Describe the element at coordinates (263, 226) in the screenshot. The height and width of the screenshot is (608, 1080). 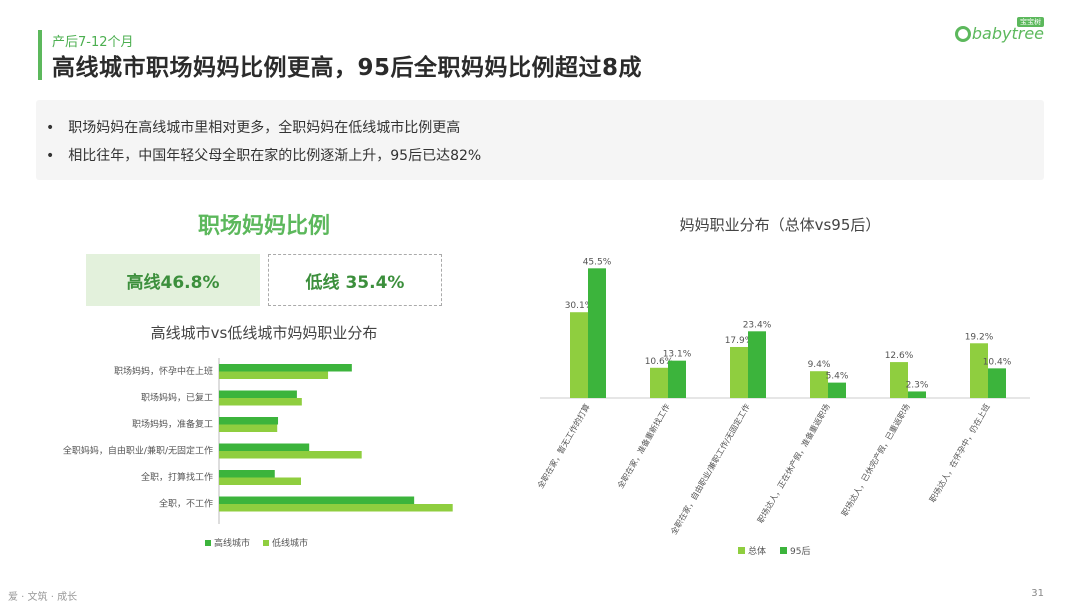
I see `ratio-title: 职场妈妈比例` at that location.